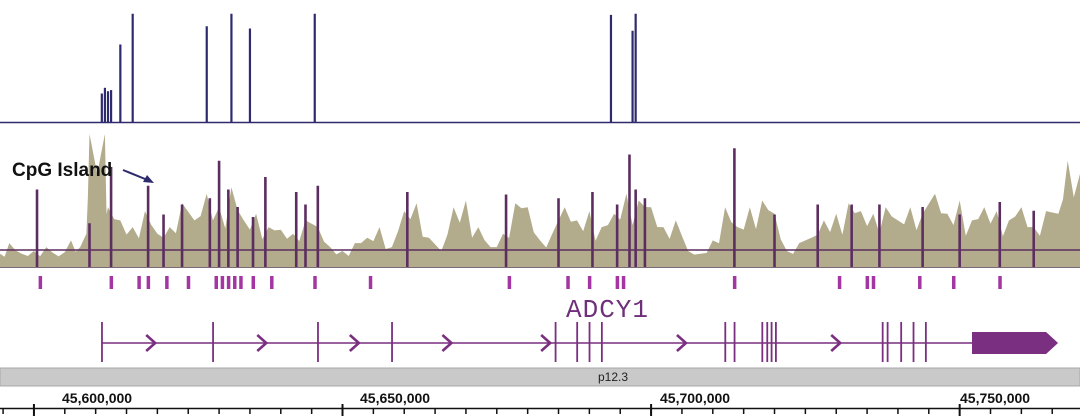 The image size is (1080, 416). I want to click on coordinate-label-3: 45,700,000, so click(695, 398).